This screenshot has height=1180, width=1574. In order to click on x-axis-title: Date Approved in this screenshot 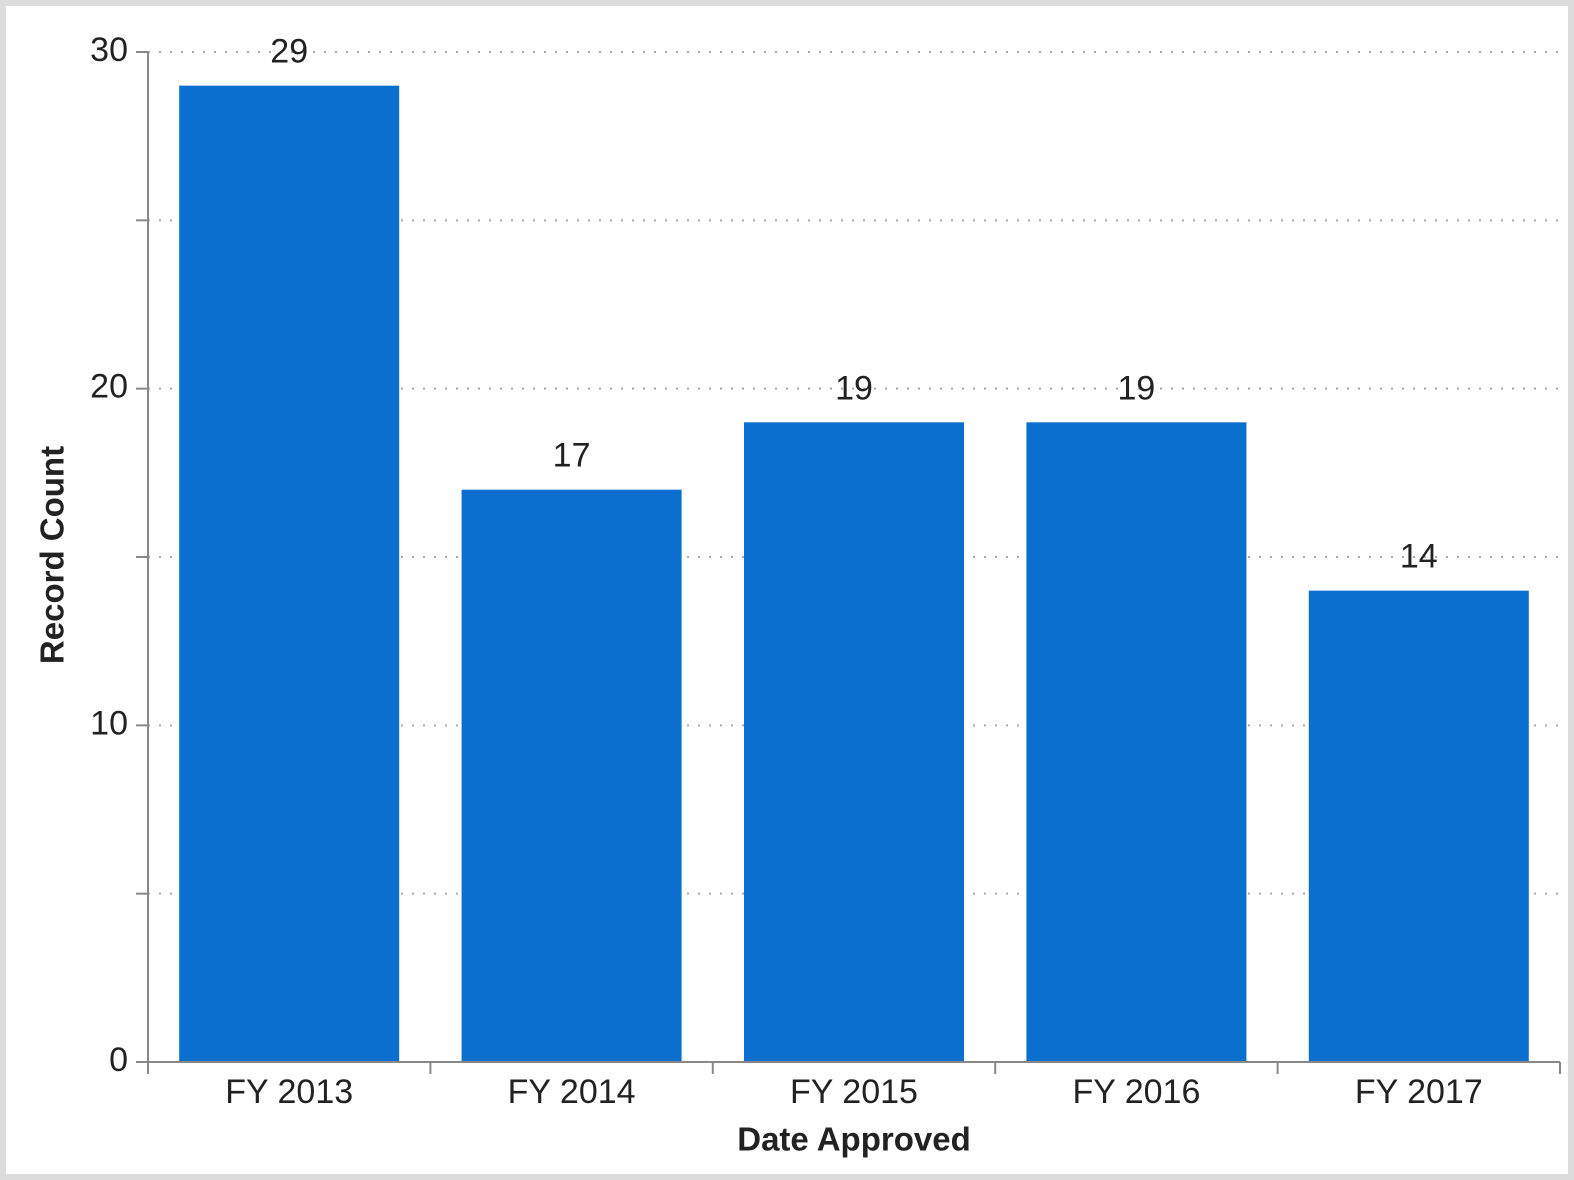, I will do `click(853, 1139)`.